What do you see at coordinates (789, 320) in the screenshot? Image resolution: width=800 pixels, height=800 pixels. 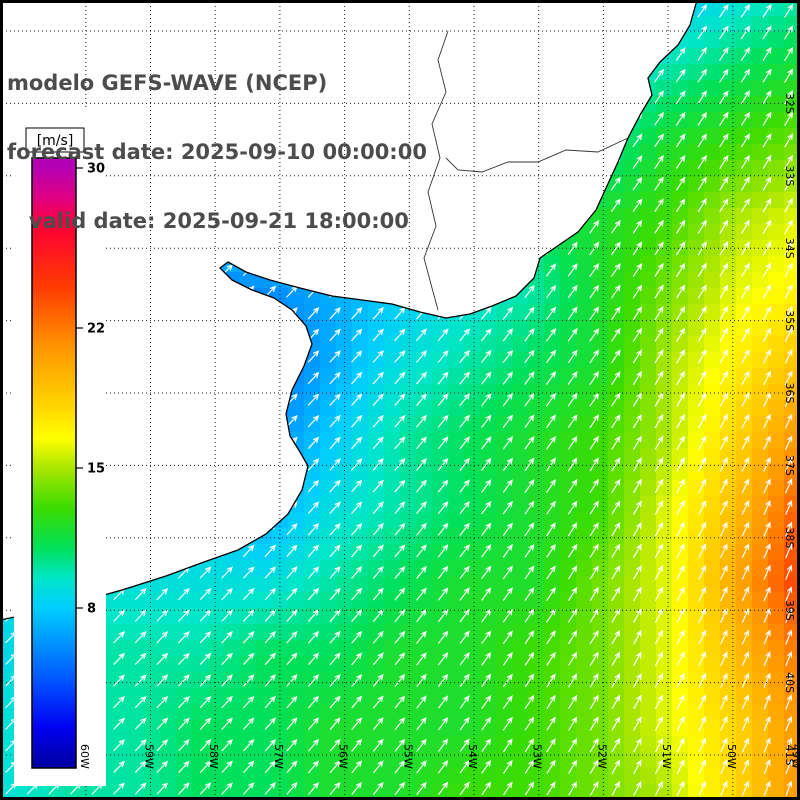 I see `lat-tick-label: 35S` at bounding box center [789, 320].